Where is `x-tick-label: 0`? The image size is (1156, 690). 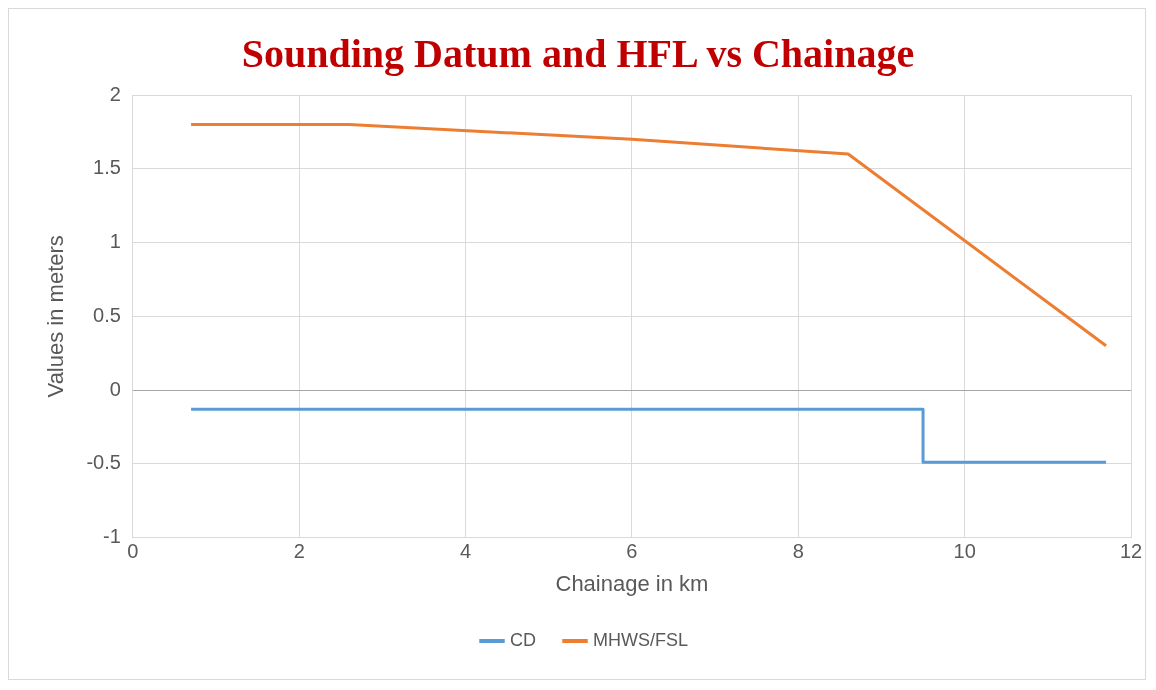
x-tick-label: 0 is located at coordinates (133, 551).